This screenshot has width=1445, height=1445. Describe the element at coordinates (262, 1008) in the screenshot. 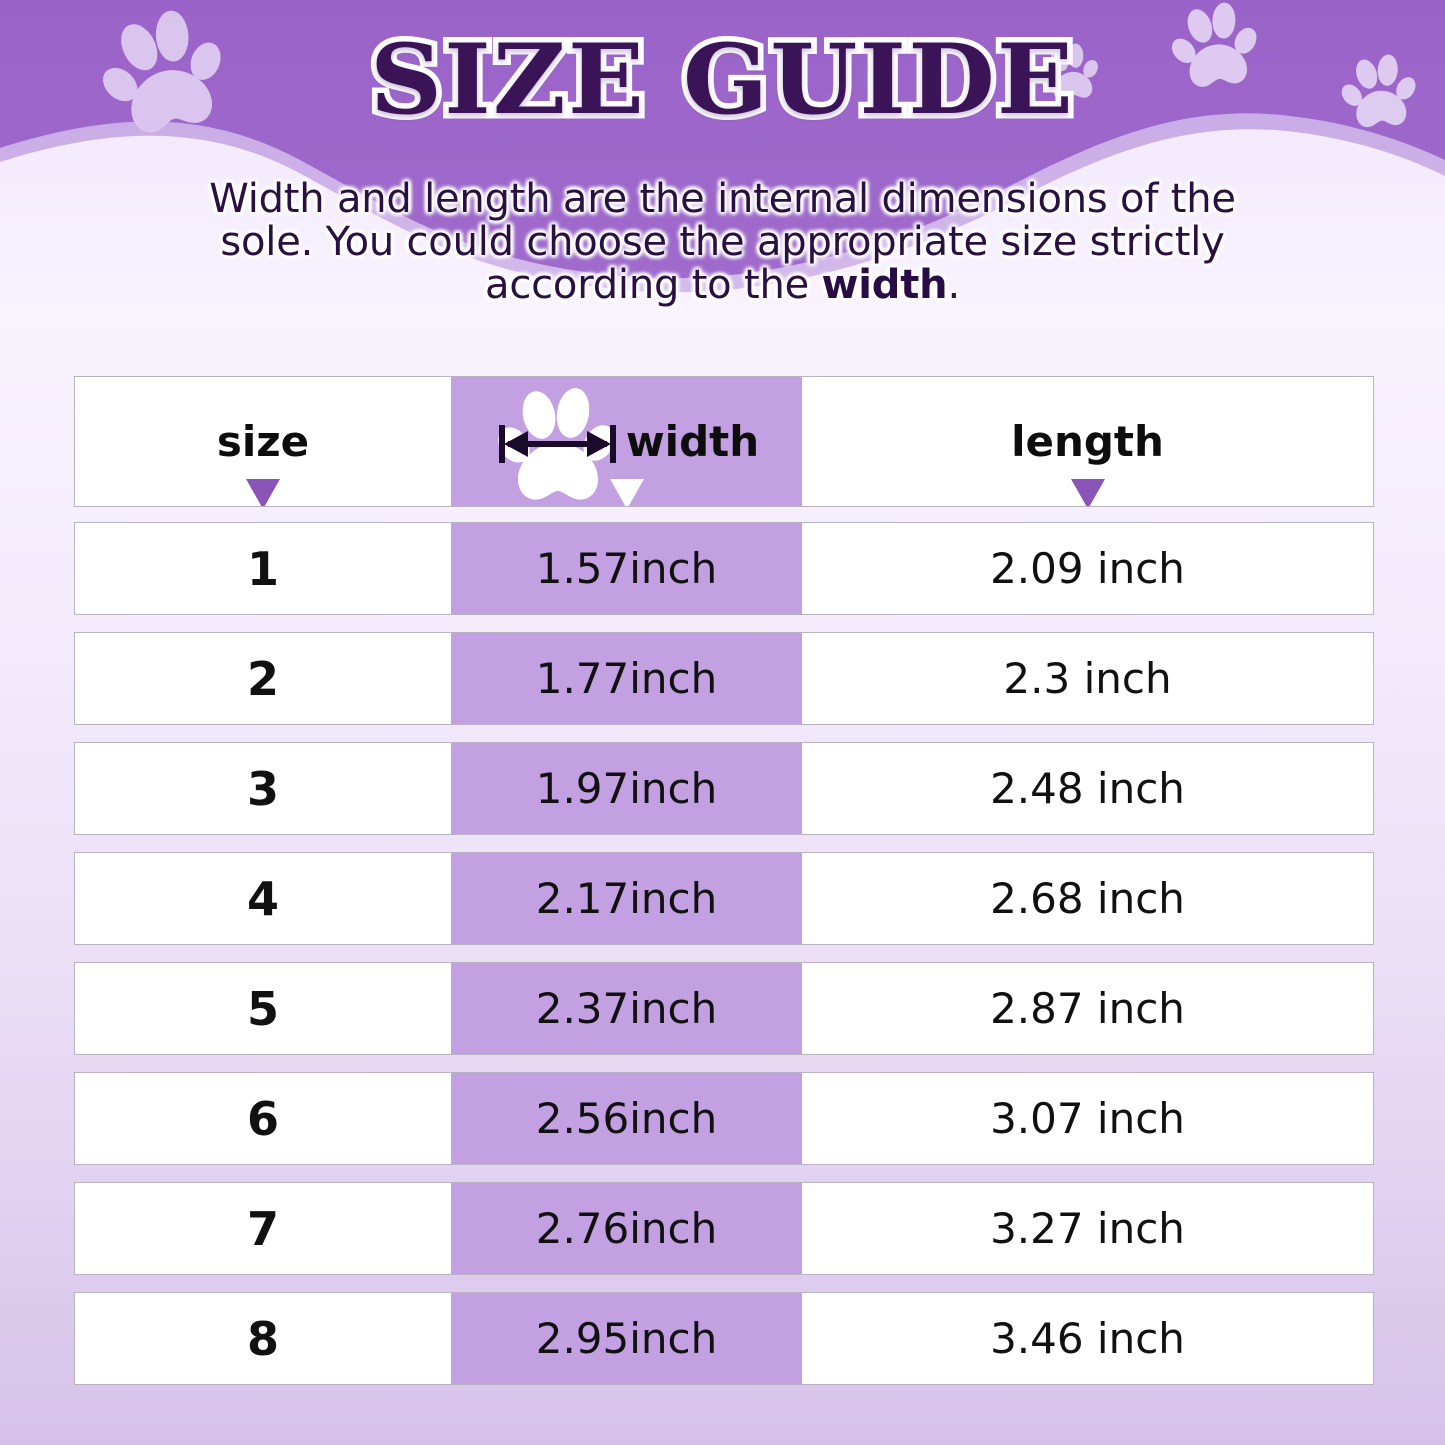

I see `cell-size: 5` at that location.